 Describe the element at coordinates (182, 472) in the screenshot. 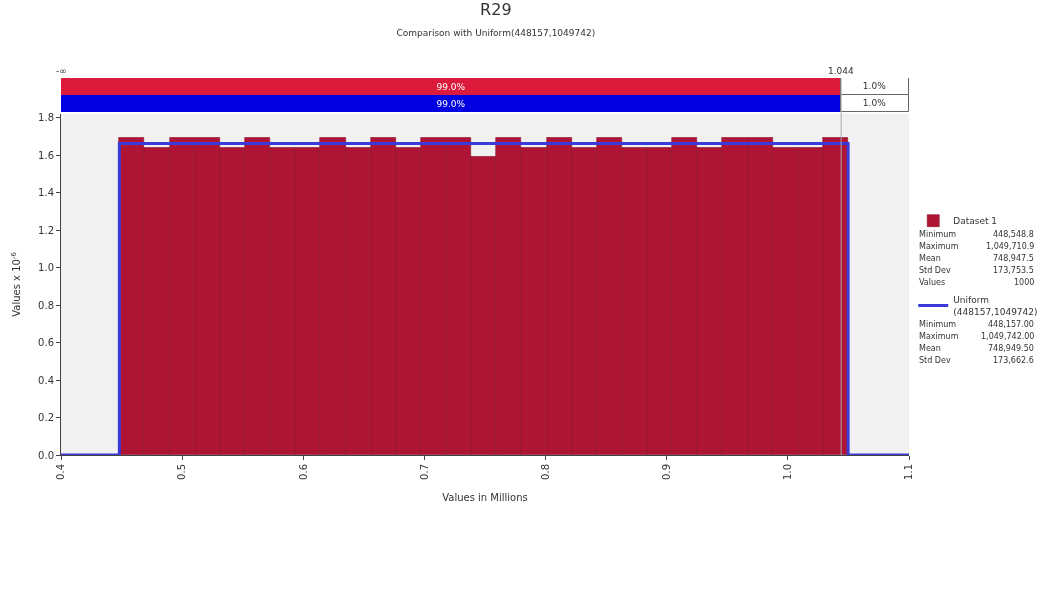

I see `x-tick-label: 0.5` at that location.